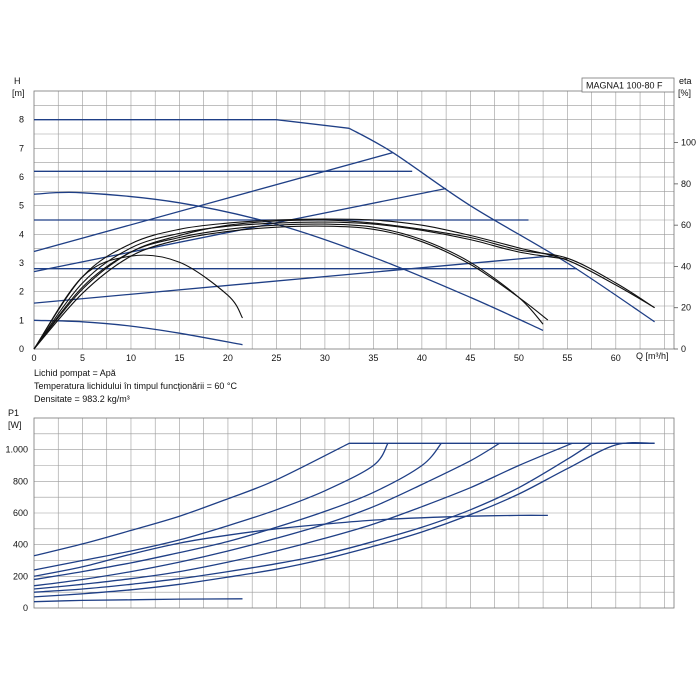 Image resolution: width=700 pixels, height=700 pixels. I want to click on series-max-curve, so click(501, 225).